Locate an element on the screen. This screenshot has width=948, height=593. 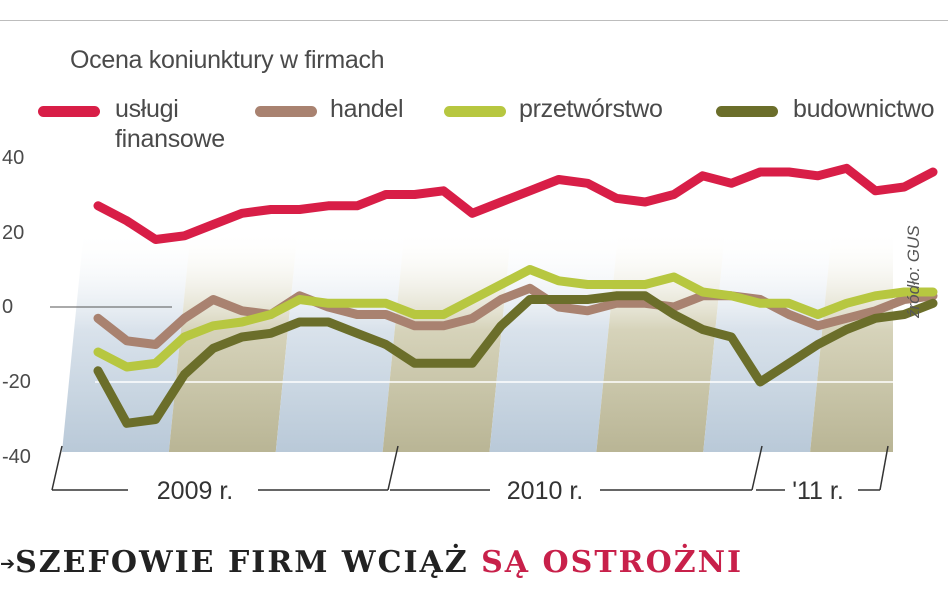
legend-label-budownictwo: budownictwo is located at coordinates (864, 109).